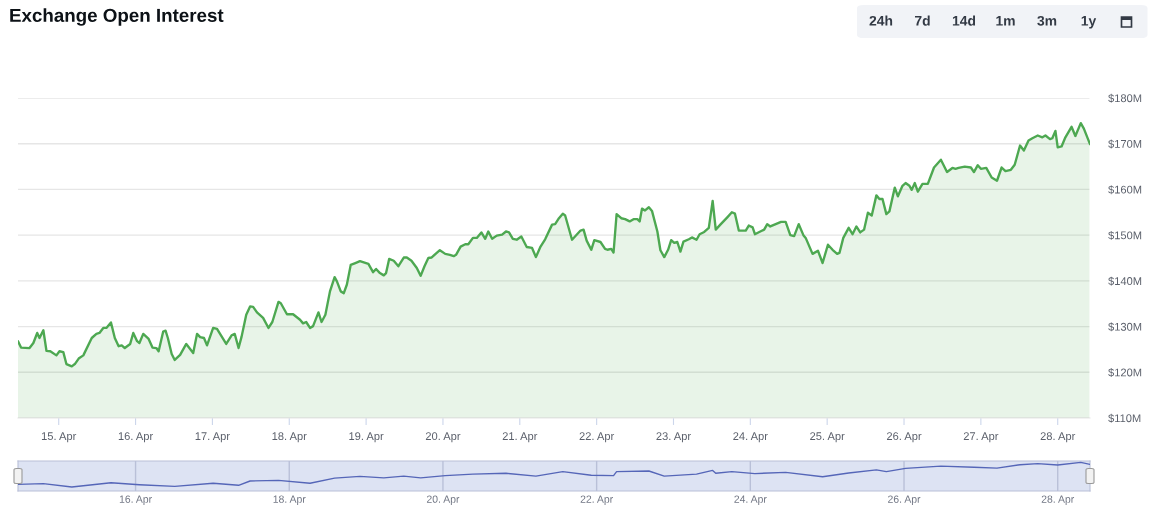  Describe the element at coordinates (366, 437) in the screenshot. I see `x-tick-label: 19. Apr` at that location.